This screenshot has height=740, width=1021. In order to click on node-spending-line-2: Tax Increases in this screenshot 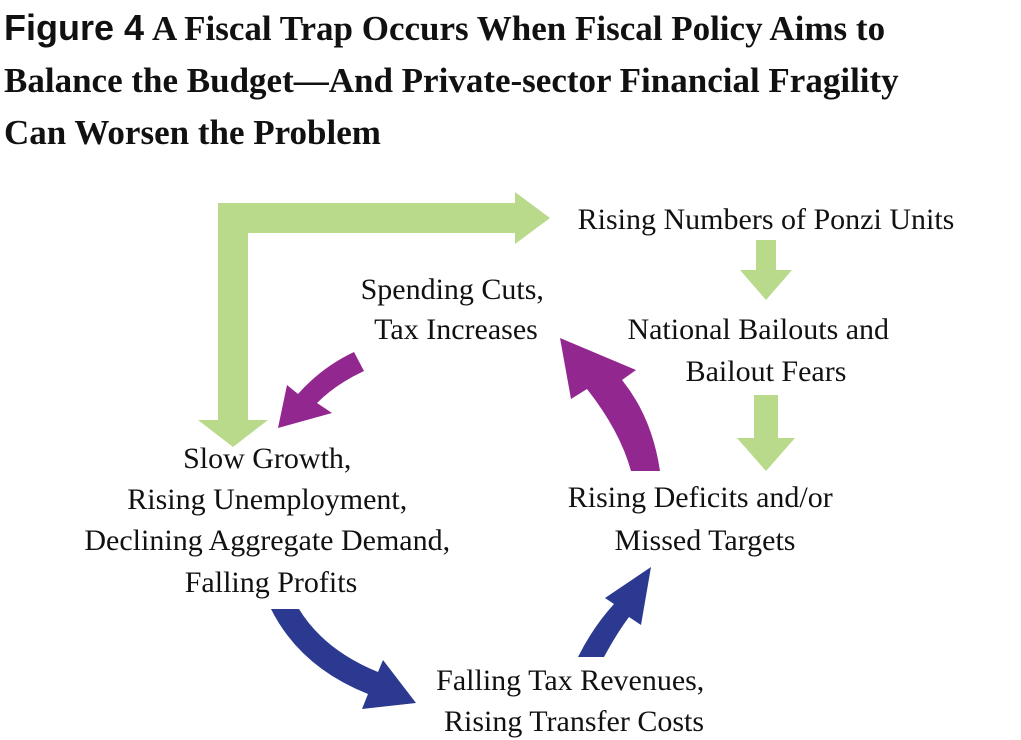, I will do `click(456, 329)`.